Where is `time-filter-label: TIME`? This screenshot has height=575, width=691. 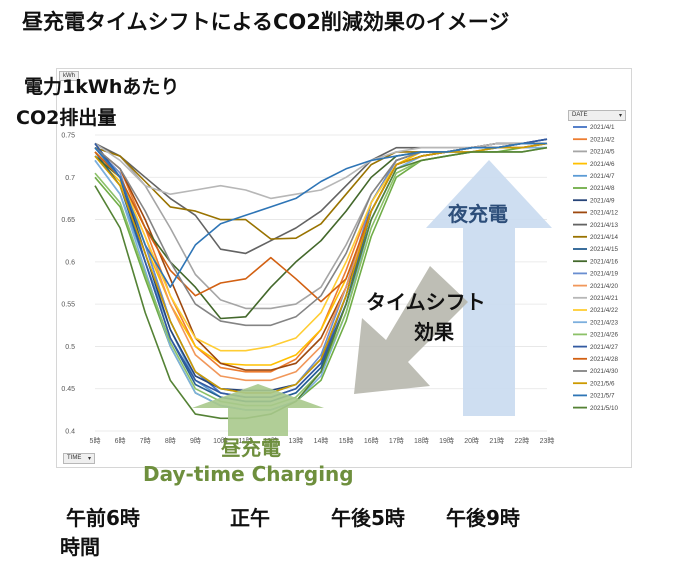 time-filter-label: TIME is located at coordinates (74, 458).